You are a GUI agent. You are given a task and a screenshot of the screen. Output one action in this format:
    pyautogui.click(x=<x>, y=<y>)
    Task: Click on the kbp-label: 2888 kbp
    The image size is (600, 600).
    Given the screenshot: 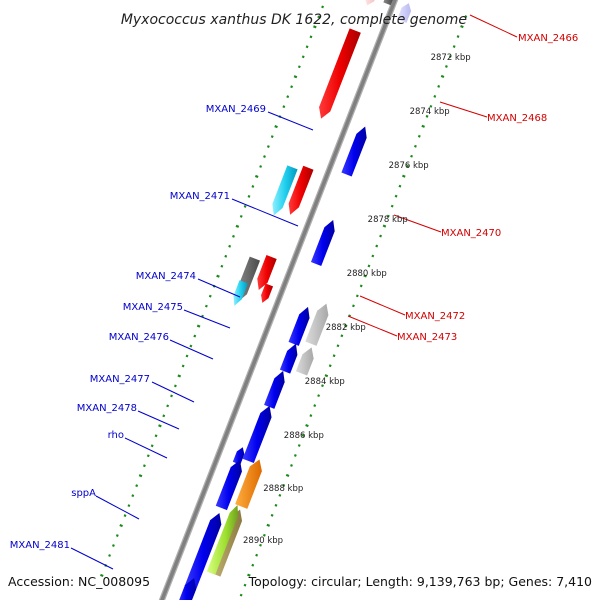 What is the action you would take?
    pyautogui.click(x=283, y=489)
    